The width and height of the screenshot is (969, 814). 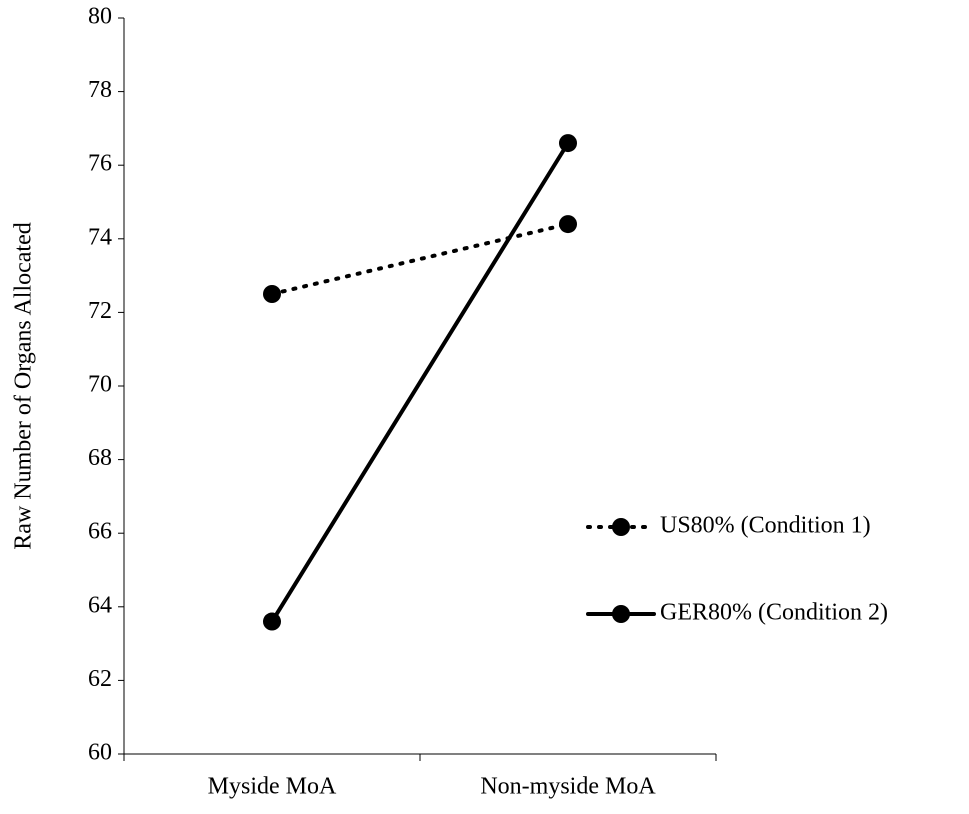 I want to click on legend-label: US80% (Condition 1), so click(x=765, y=526).